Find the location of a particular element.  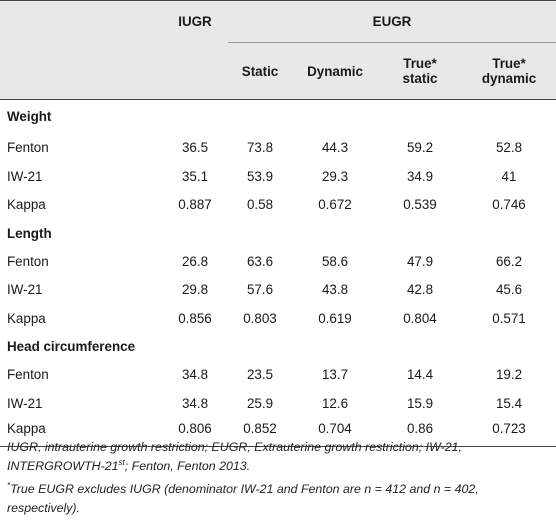

table-row: Kappa 0.806 0.852 0.704 0.86 0.723 is located at coordinates (278, 432).